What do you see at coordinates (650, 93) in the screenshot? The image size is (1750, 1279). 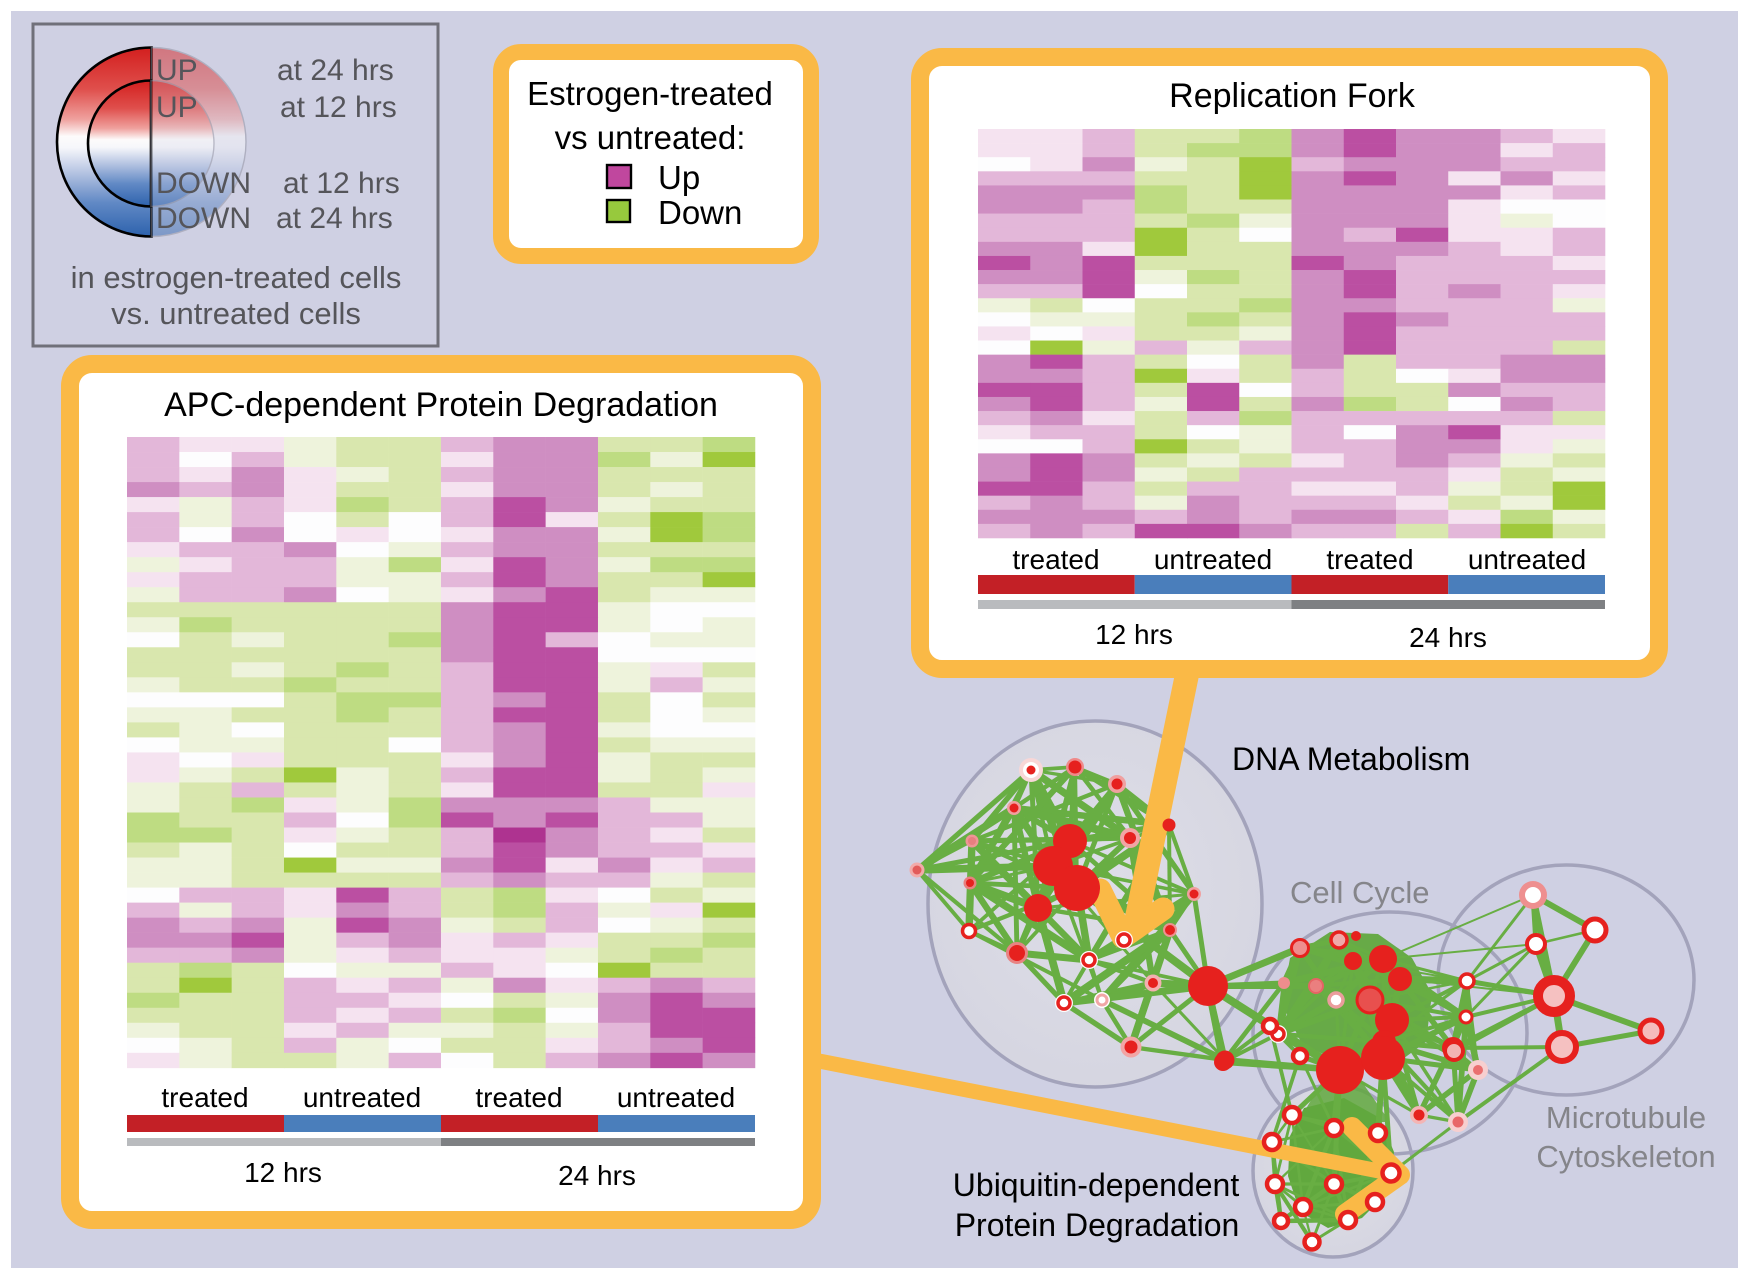 I see `svg-text: Estrogen-treated` at bounding box center [650, 93].